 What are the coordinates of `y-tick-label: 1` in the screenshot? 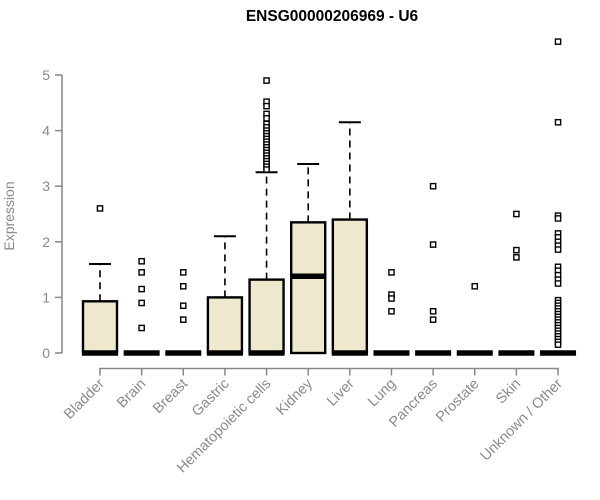 It's located at (46, 297).